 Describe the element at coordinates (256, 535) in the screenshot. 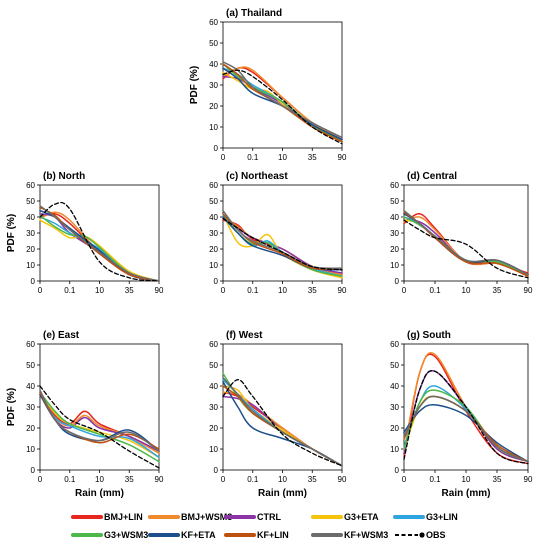

I see `legend-item-kf-lin: KF+LIN` at that location.